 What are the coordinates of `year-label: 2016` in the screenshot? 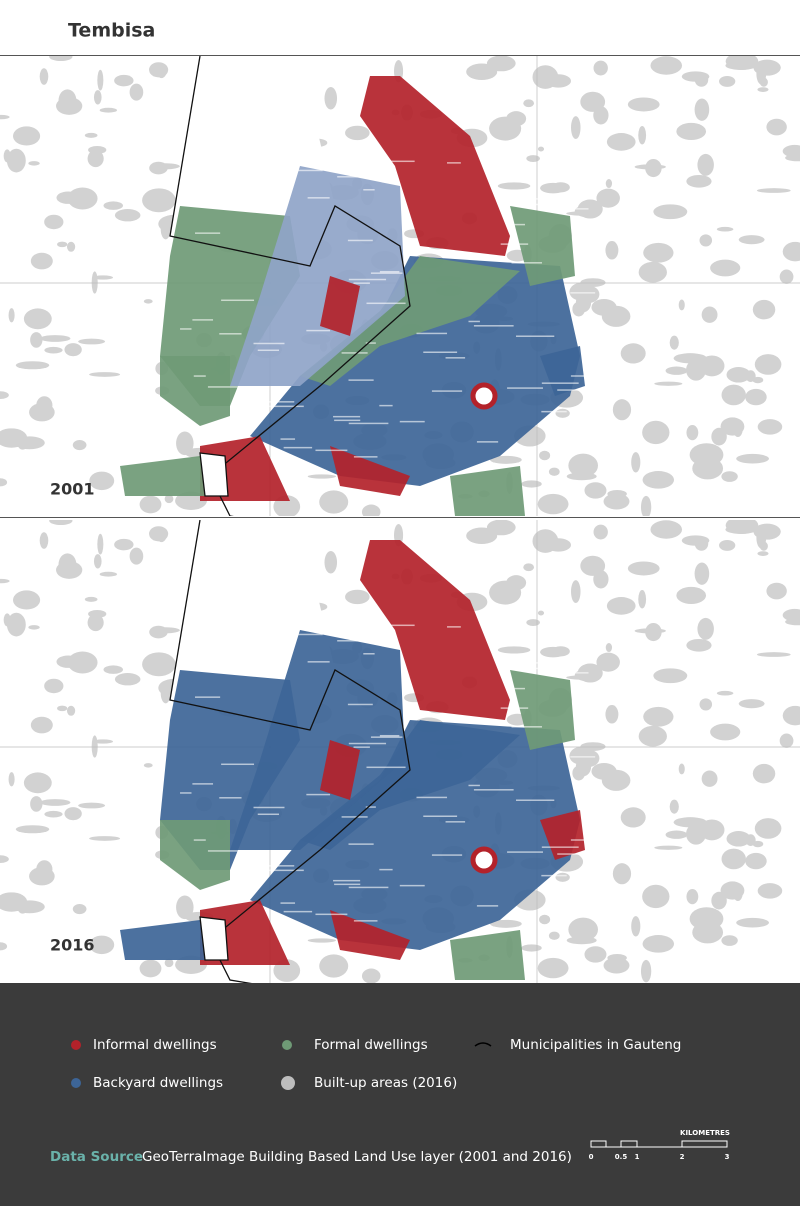 It's located at (72, 945).